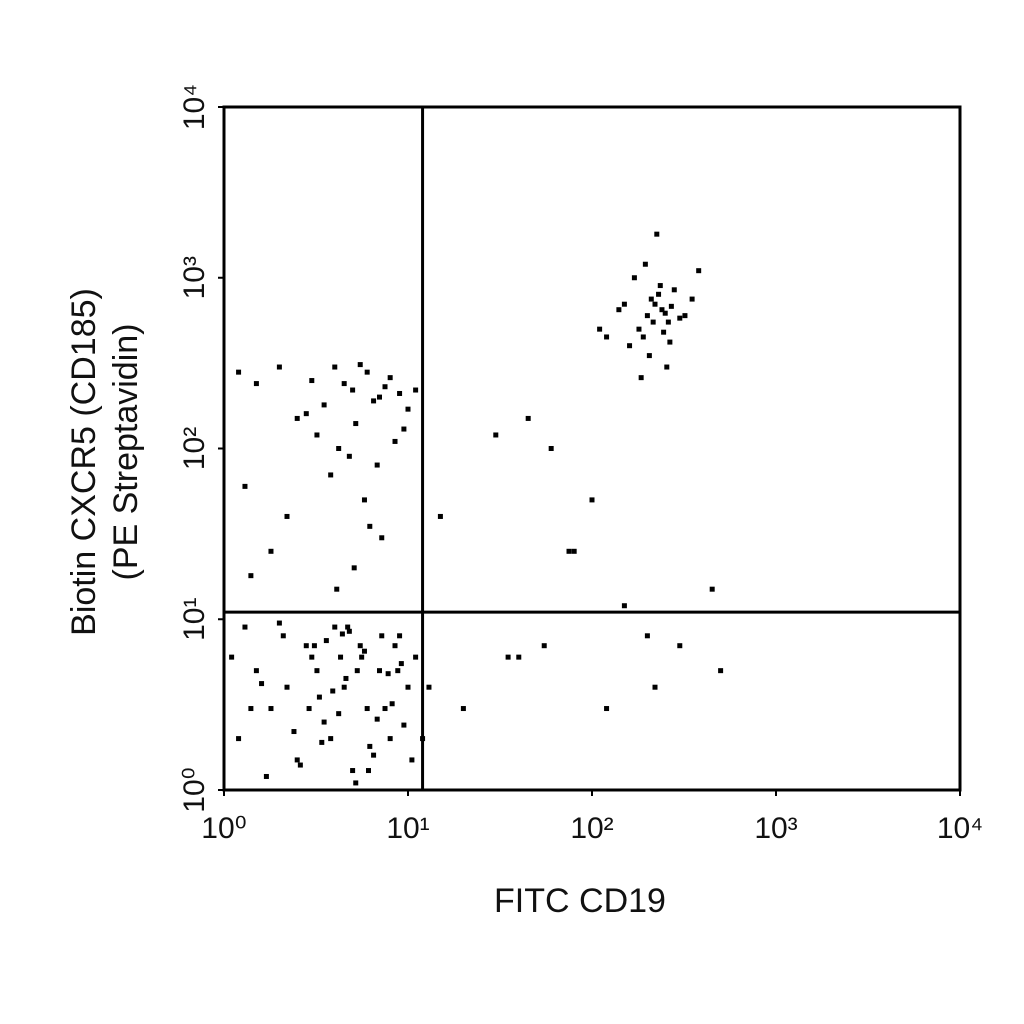  I want to click on y-tick-label: 10², so click(194, 448).